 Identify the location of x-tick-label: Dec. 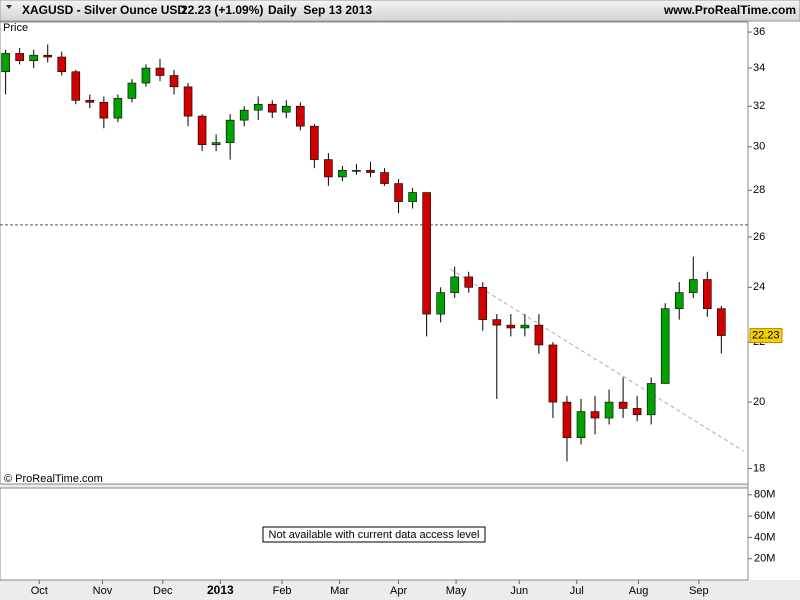
(163, 591).